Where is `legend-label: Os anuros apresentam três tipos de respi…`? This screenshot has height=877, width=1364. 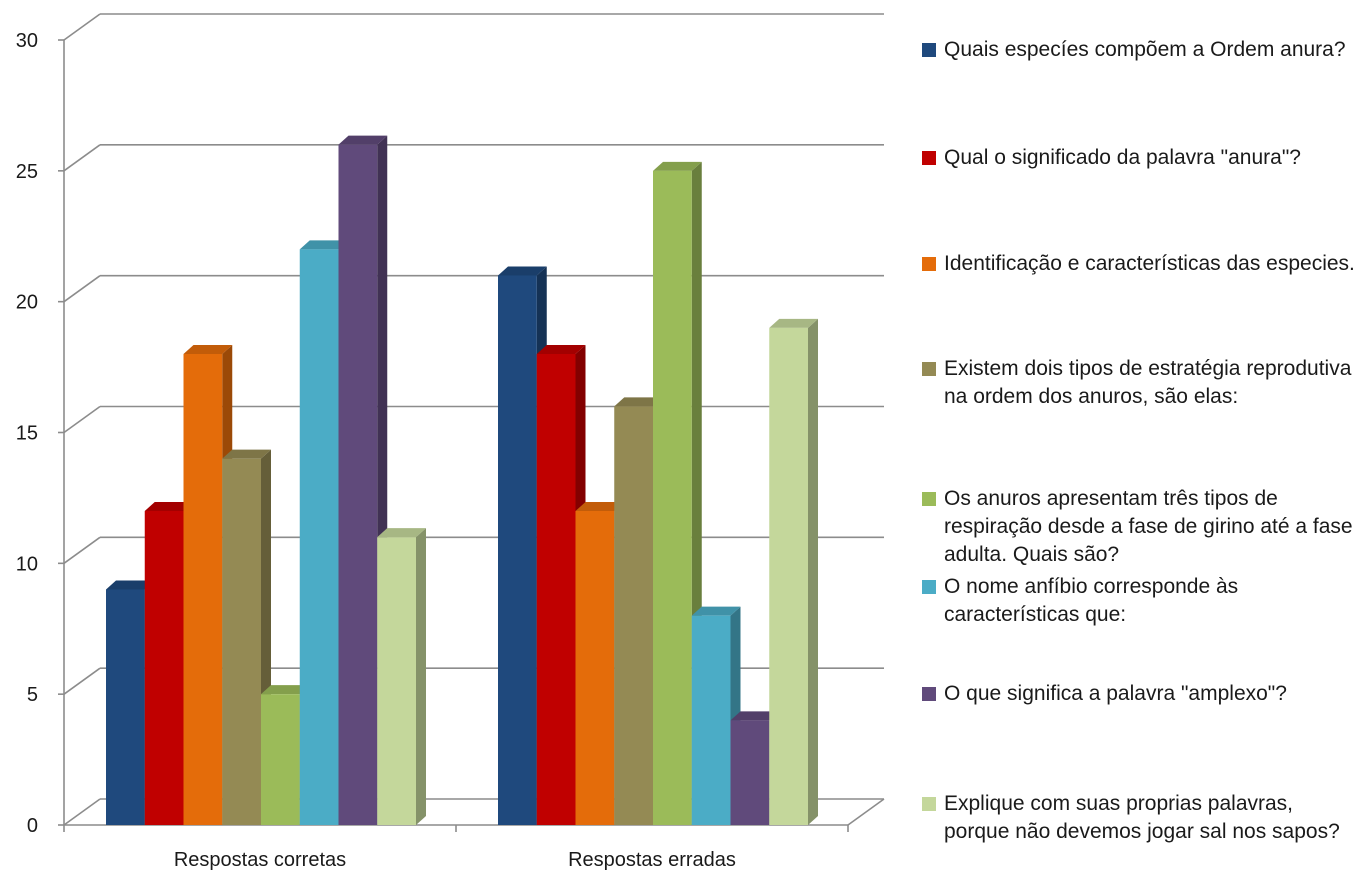
legend-label: Os anuros apresentam três tipos de respi… is located at coordinates (1148, 526).